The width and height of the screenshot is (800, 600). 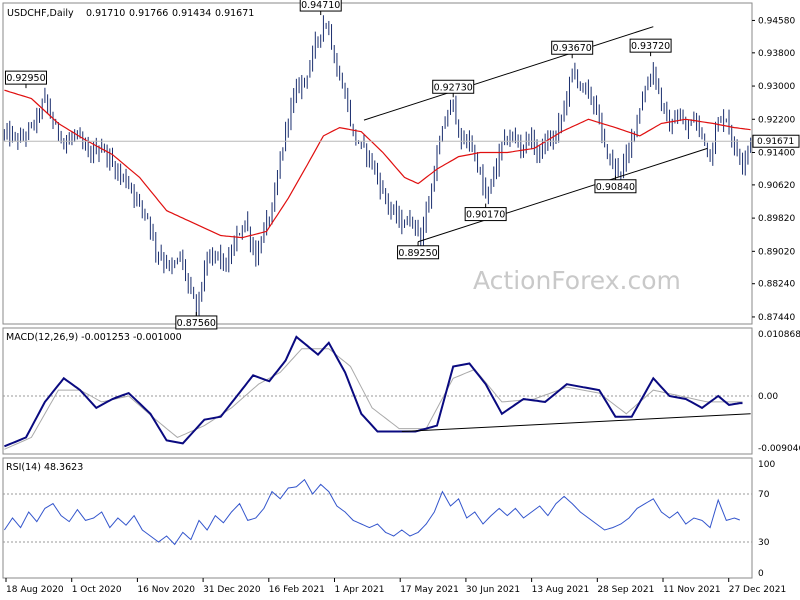 I want to click on rsi-line, so click(x=371, y=512).